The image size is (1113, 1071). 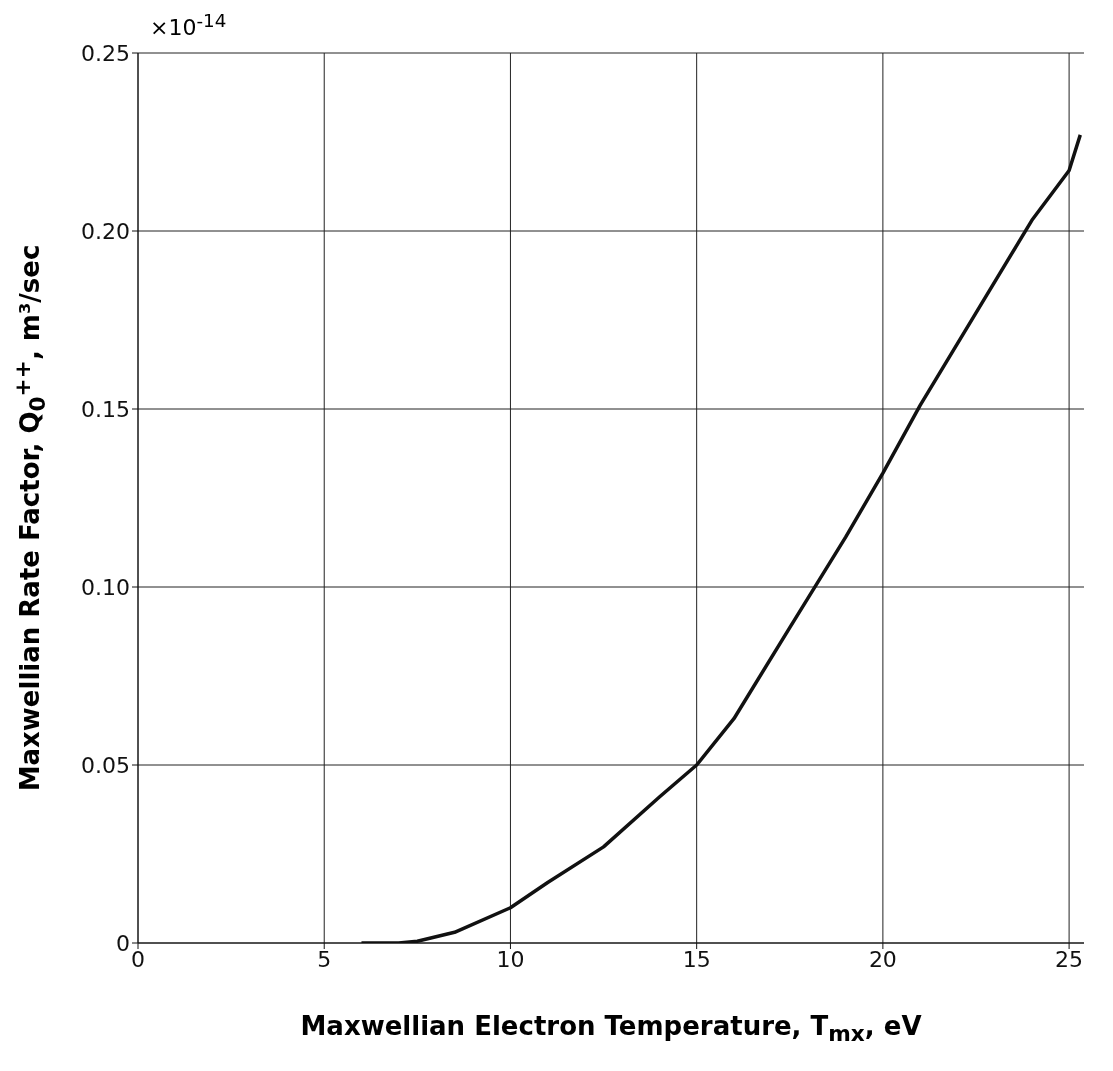 I want to click on y-tick-label: 0.20, so click(x=105, y=231).